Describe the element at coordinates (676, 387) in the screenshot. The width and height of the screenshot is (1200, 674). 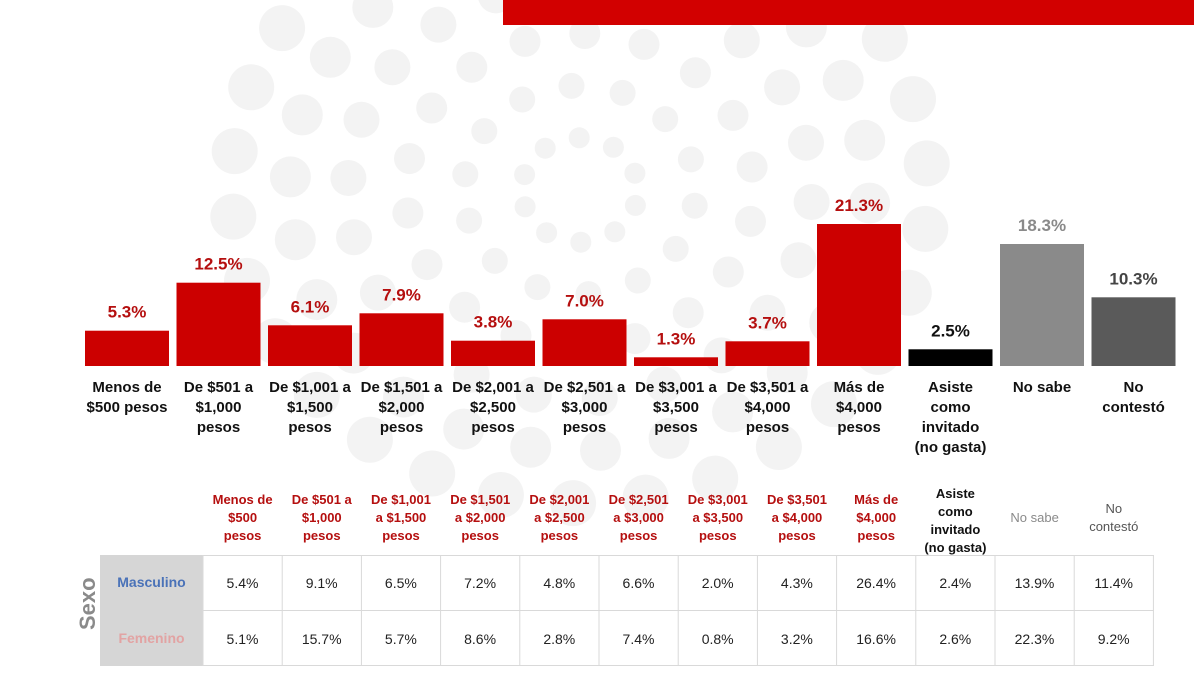
I see `category-label-line: De $3,001 a` at that location.